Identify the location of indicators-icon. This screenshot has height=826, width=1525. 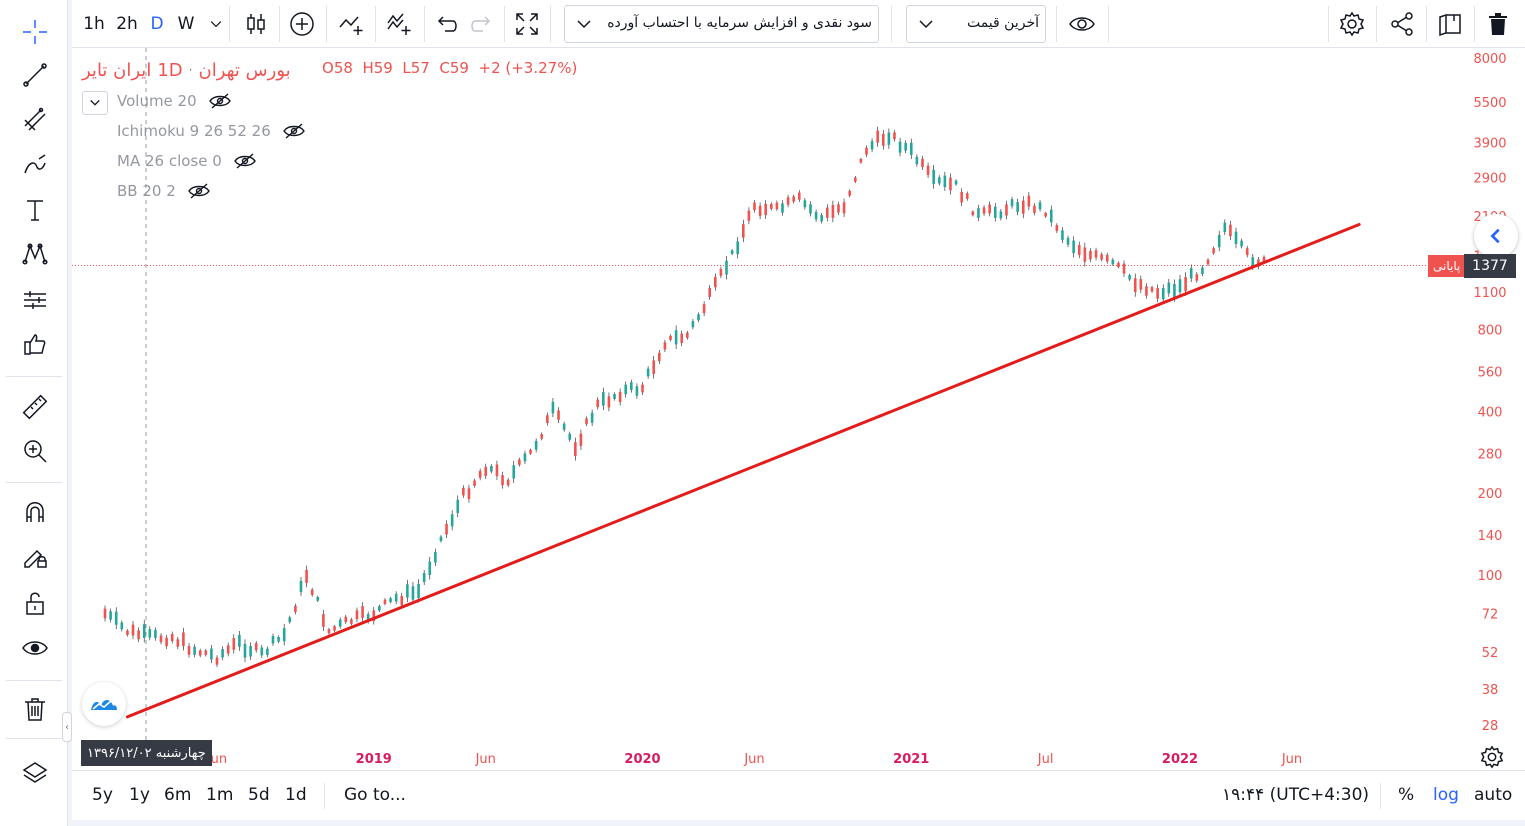
(351, 24).